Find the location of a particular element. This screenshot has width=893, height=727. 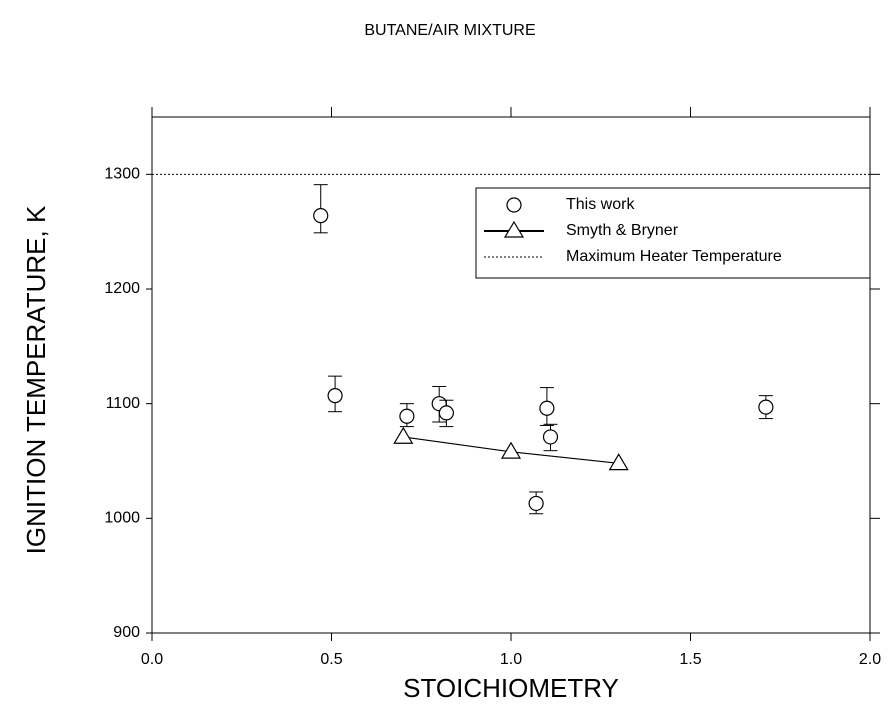

chart-title: BUTANE/AIR MIXTURE is located at coordinates (449, 30).